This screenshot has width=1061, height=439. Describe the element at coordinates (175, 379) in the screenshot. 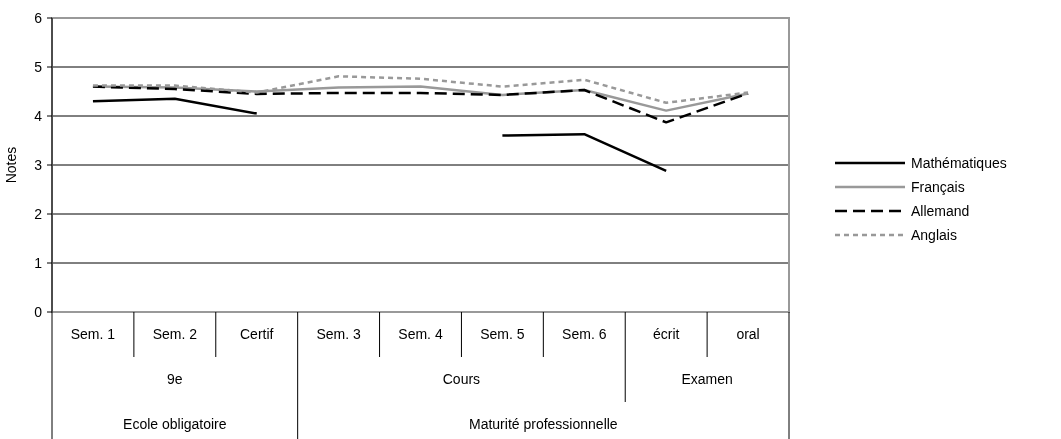

I see `text: 9e` at that location.